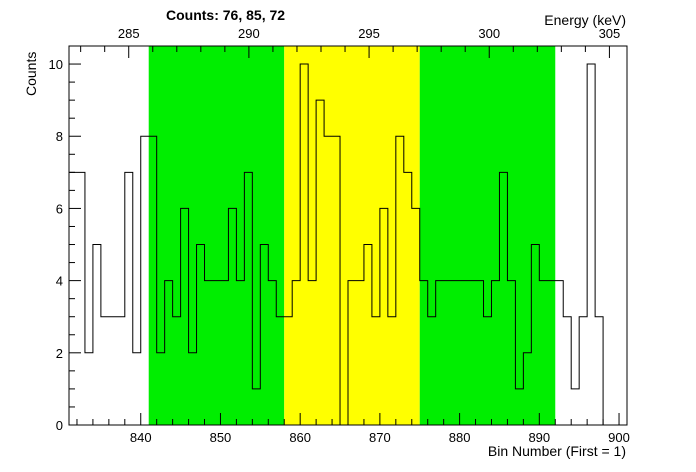  I want to click on energy-tick-label: 300, so click(489, 33).